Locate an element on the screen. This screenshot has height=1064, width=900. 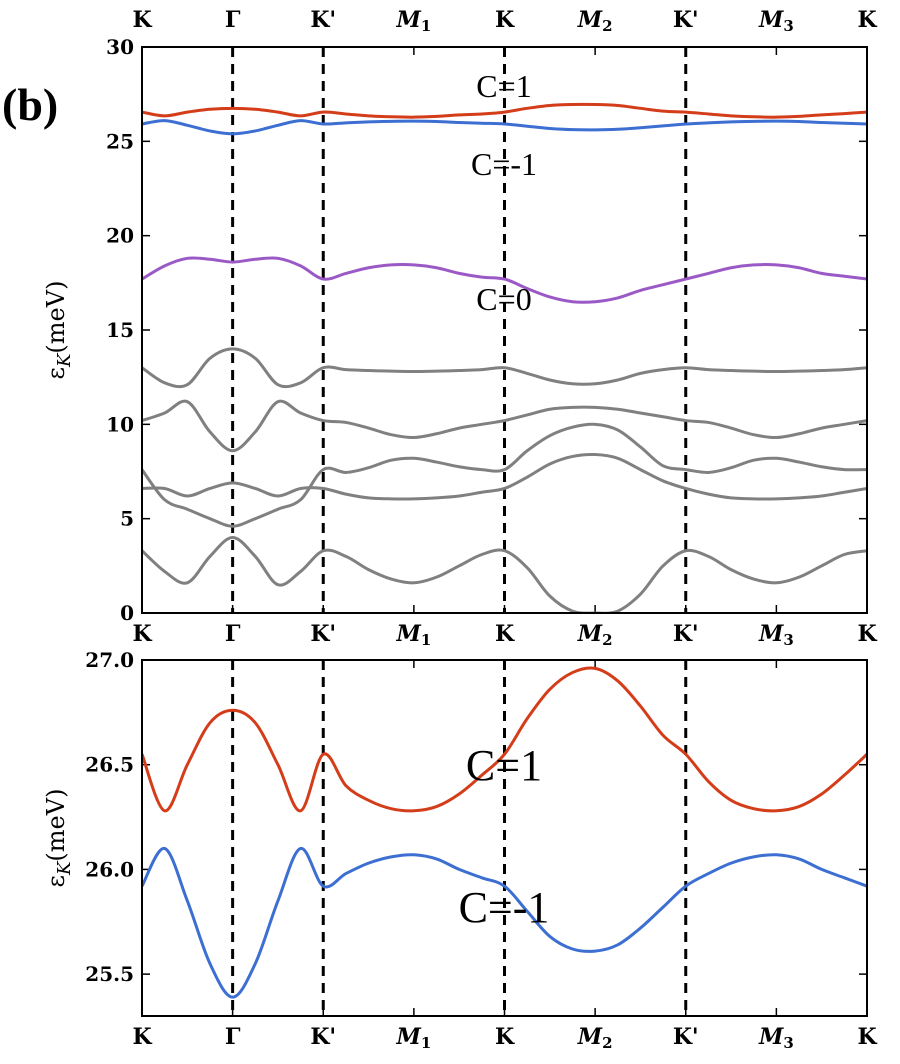
y-tick-label: 15 is located at coordinates (120, 330).